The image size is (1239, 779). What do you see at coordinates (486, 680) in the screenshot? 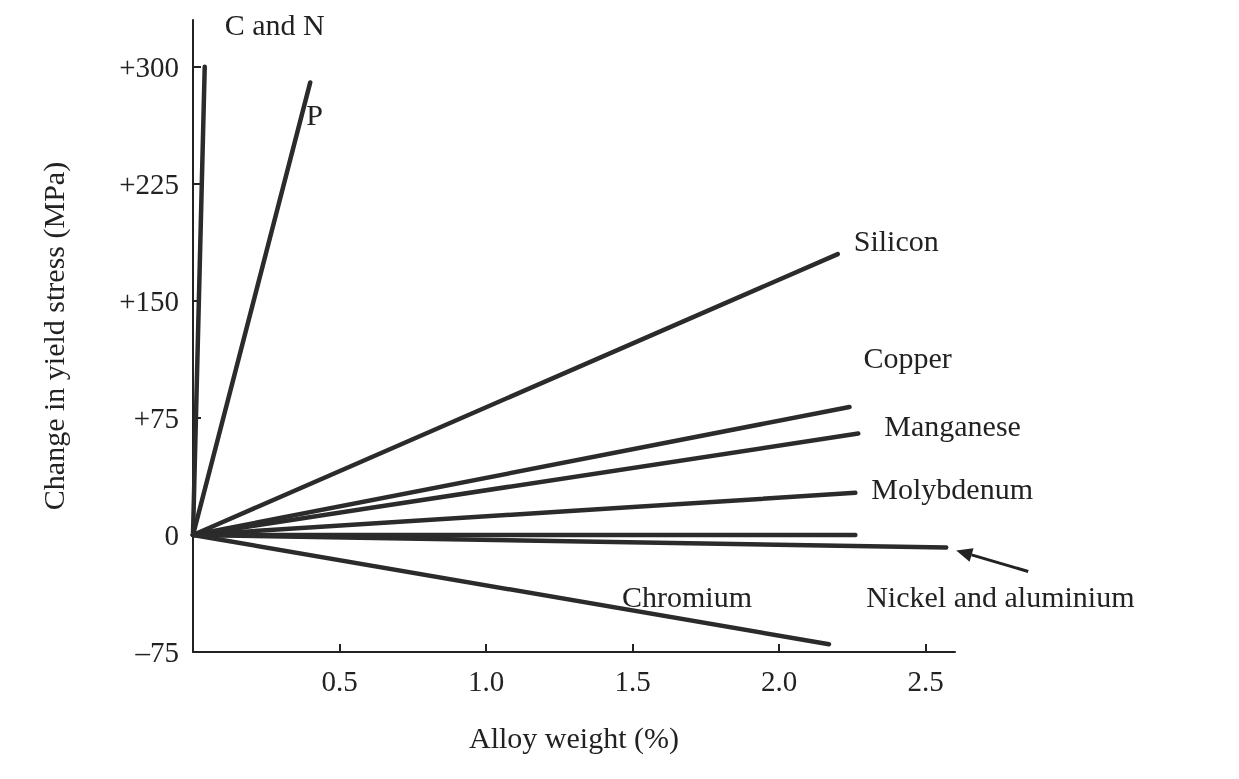
I see `x-tick-label: 1.0` at bounding box center [486, 680].